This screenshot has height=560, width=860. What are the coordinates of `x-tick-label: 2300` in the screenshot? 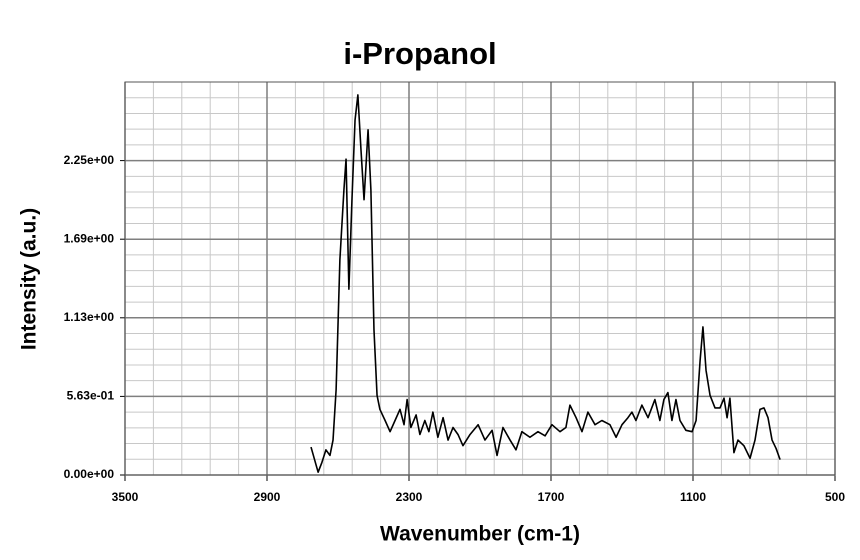 It's located at (409, 497).